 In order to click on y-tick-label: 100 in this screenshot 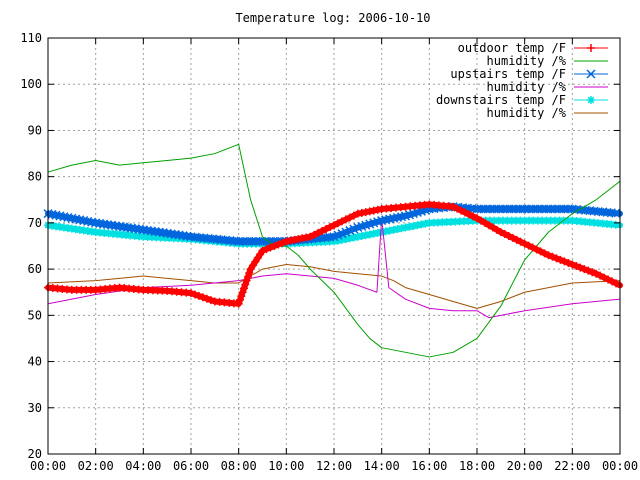, I will do `click(31, 84)`.